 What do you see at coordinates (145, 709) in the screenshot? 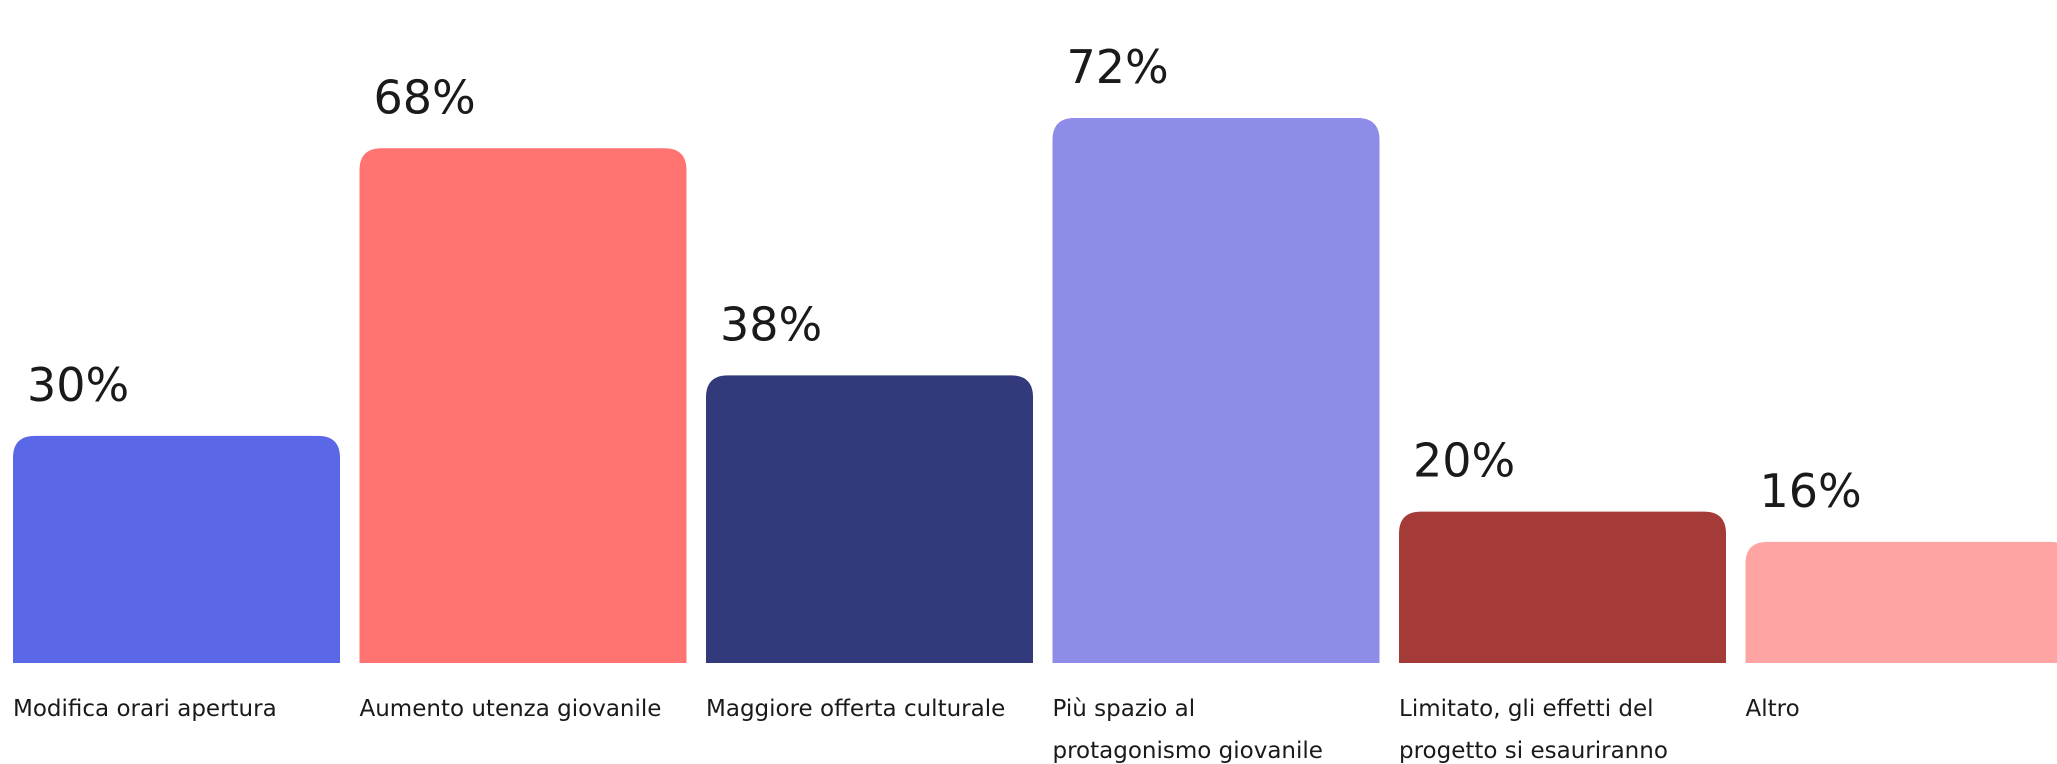
I see `category-label-1: Modifica orari apertura` at bounding box center [145, 709].